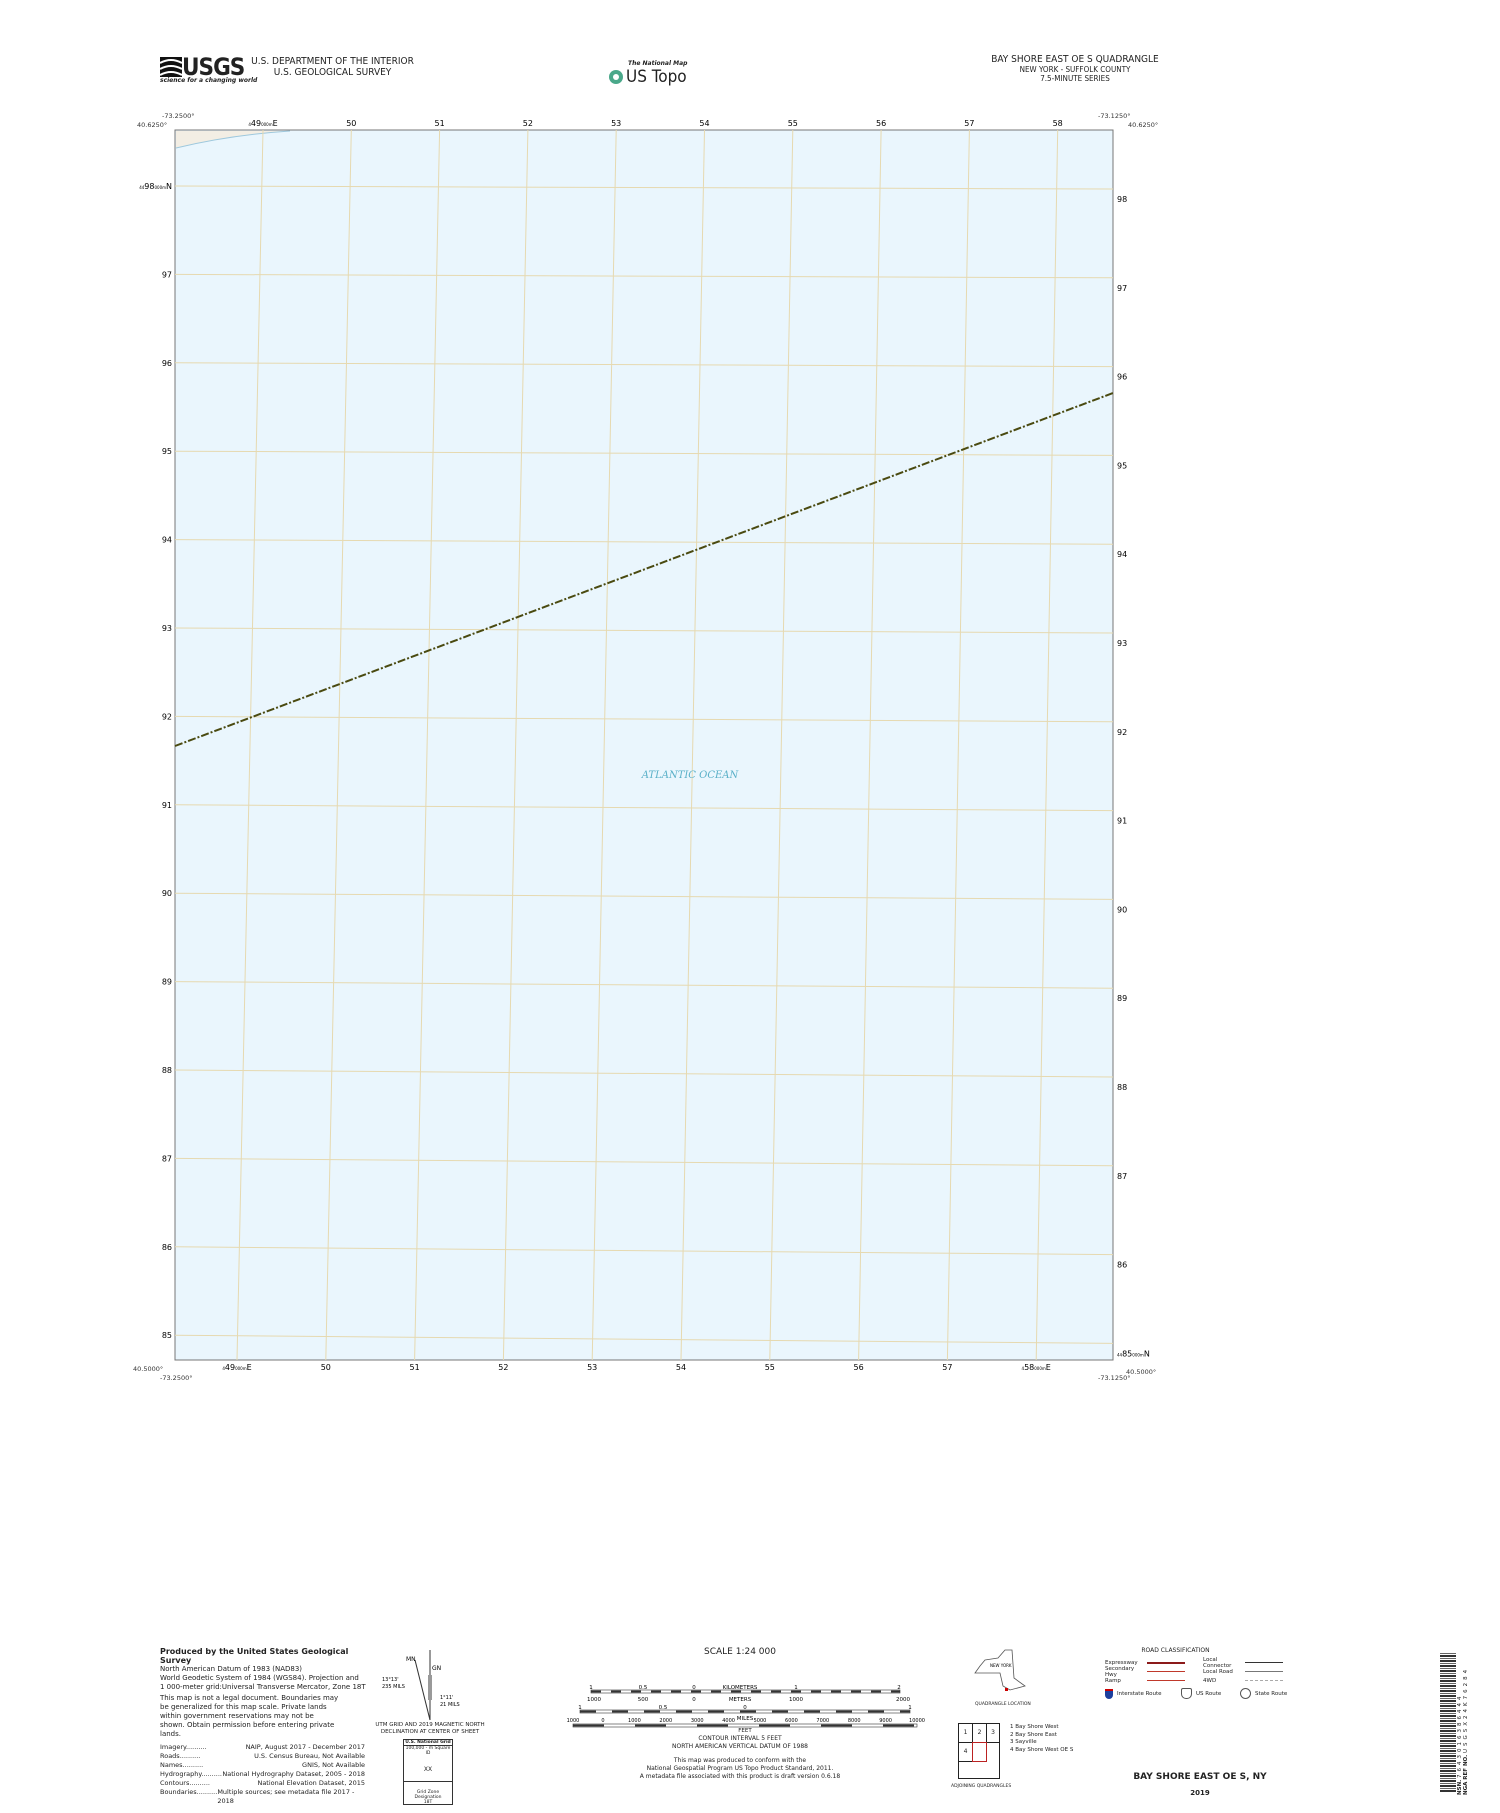 The image size is (1500, 1813). I want to click on northing-label-right: 93, so click(1122, 643).